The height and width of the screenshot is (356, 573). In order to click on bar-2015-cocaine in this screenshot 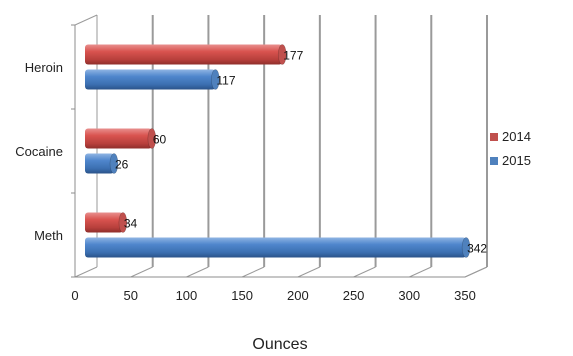, I will do `click(99, 163)`.